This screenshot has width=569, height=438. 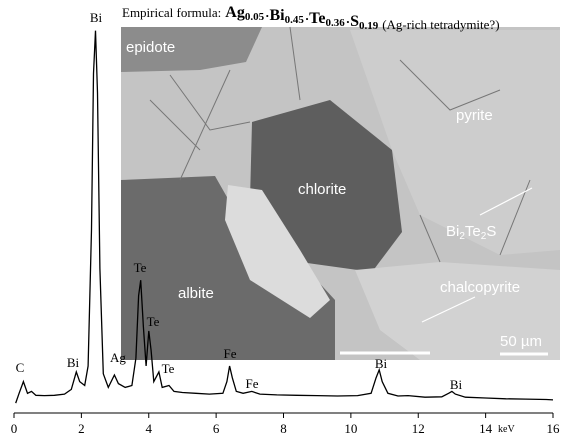 I want to click on formula-symbol: S, so click(x=354, y=21).